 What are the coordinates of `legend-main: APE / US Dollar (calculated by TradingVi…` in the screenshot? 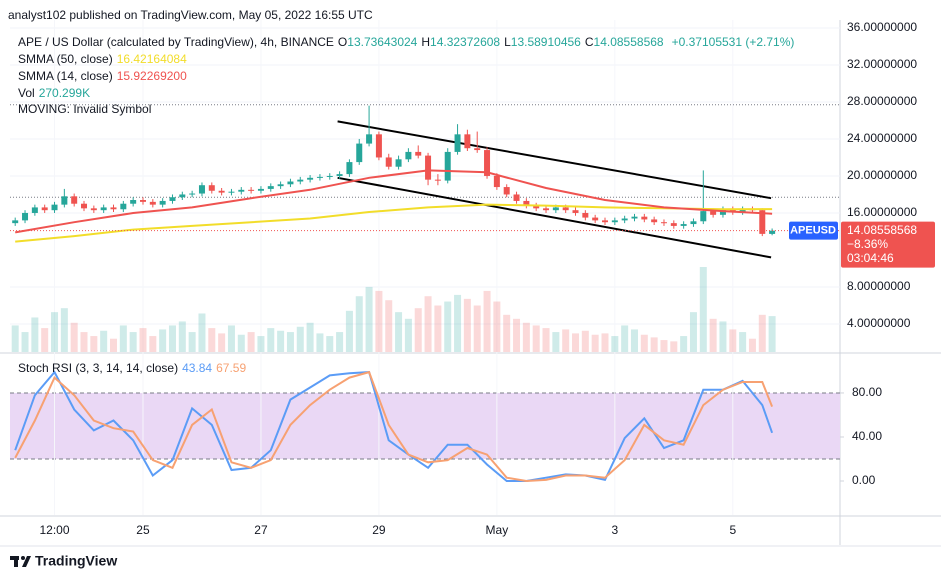 It's located at (408, 42).